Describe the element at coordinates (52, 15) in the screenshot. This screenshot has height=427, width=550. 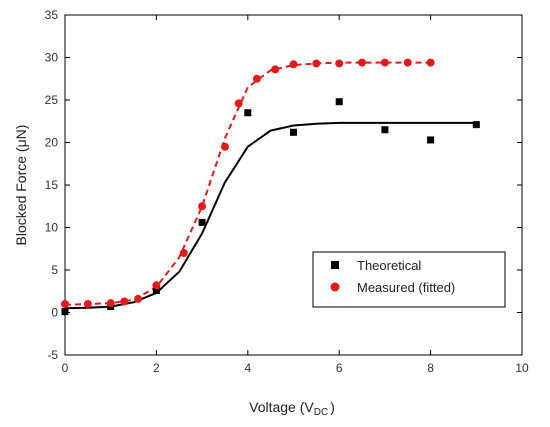
I see `y-tick-label: 35` at that location.